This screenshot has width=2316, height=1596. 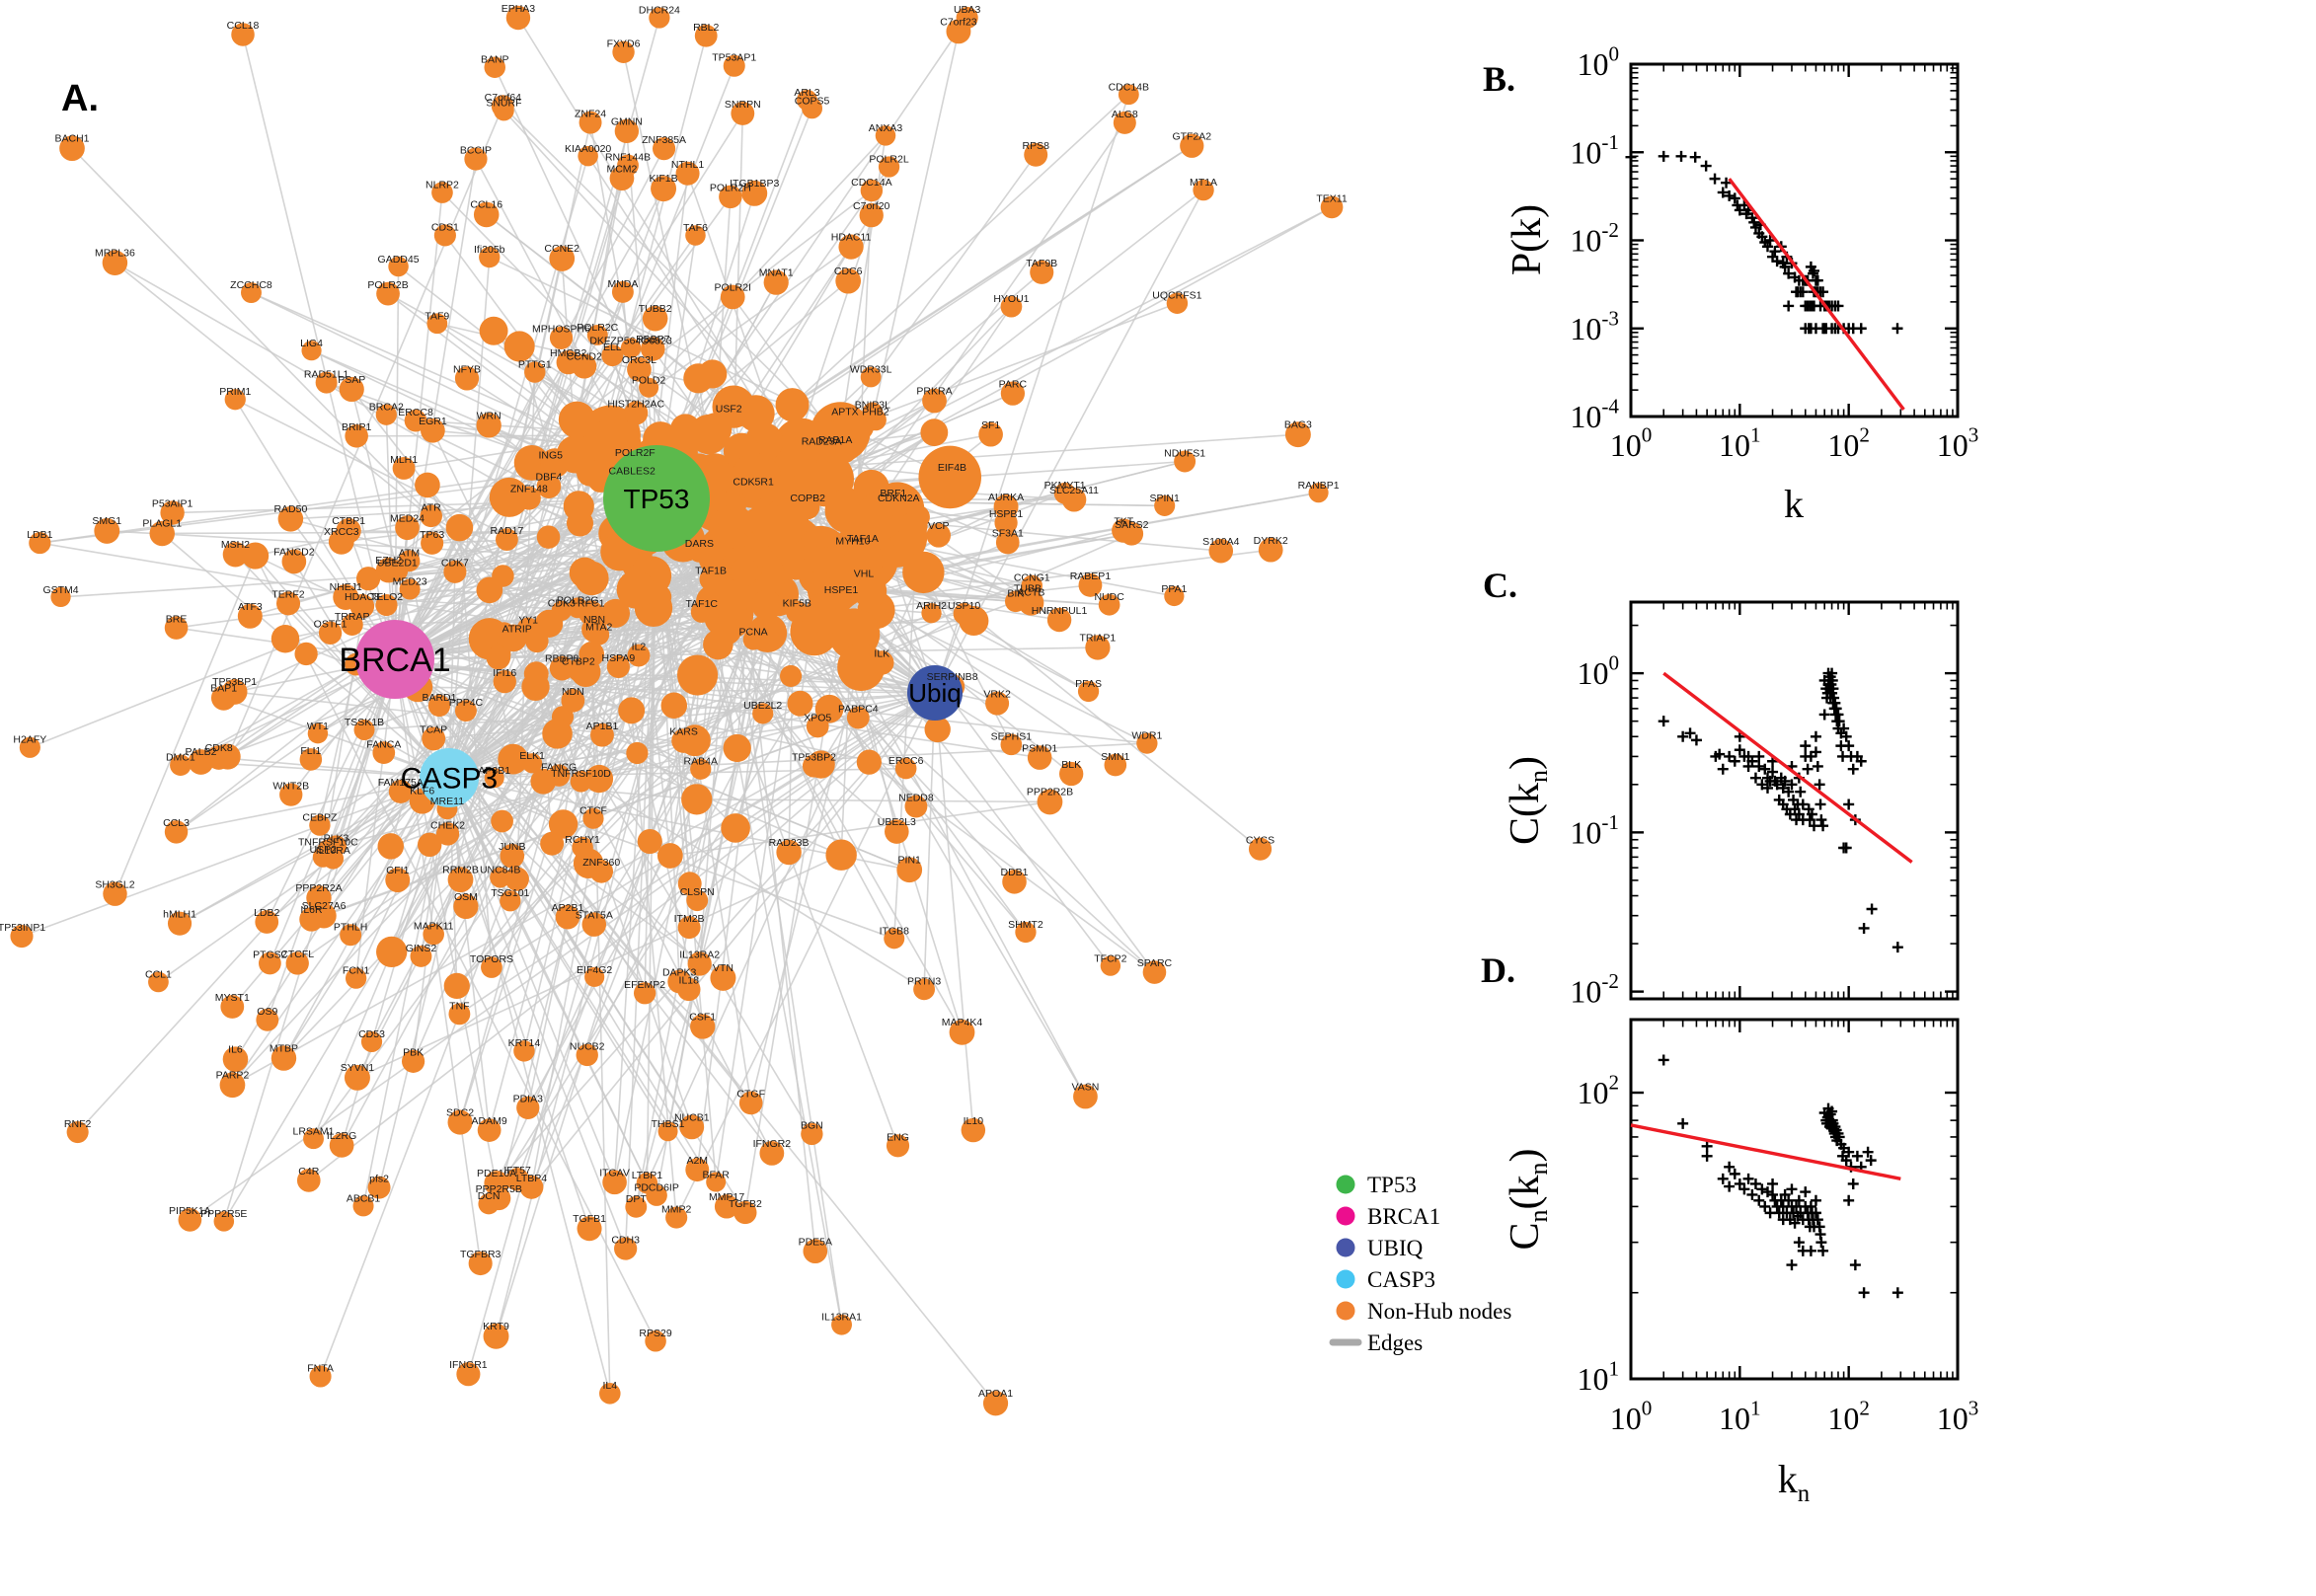 What do you see at coordinates (489, 250) in the screenshot?
I see `node-label: Ifi205b` at bounding box center [489, 250].